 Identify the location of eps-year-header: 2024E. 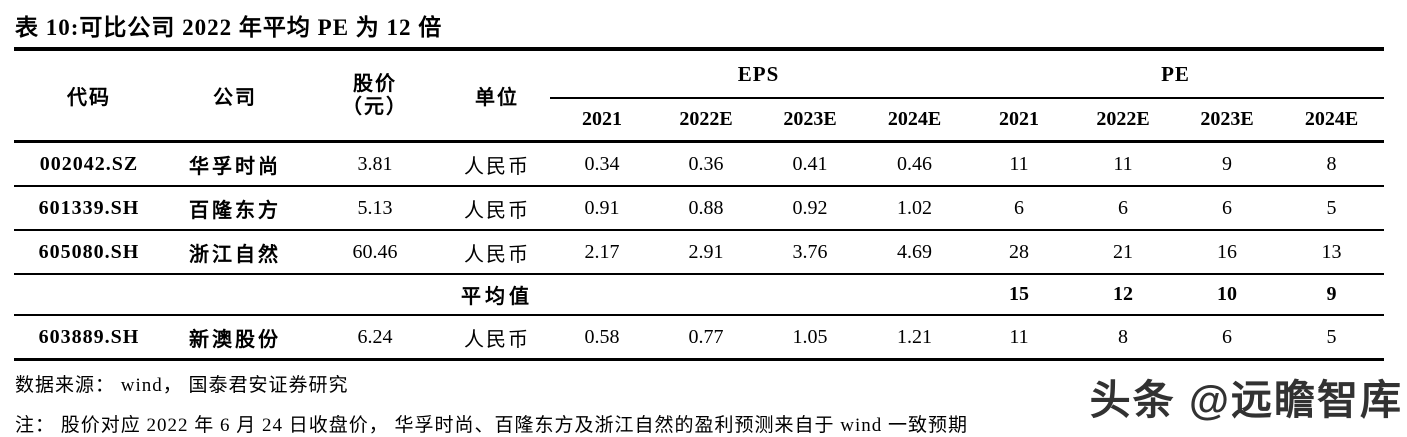
(915, 120).